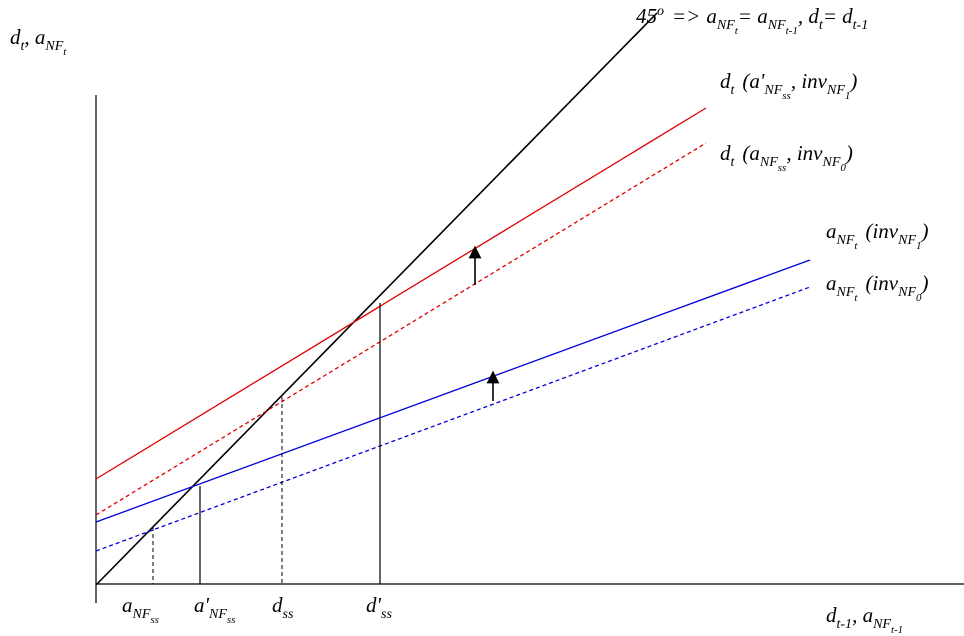 The height and width of the screenshot is (636, 964). What do you see at coordinates (786, 157) in the screenshot?
I see `d-old-label: dt (aNFss, invNF0)` at bounding box center [786, 157].